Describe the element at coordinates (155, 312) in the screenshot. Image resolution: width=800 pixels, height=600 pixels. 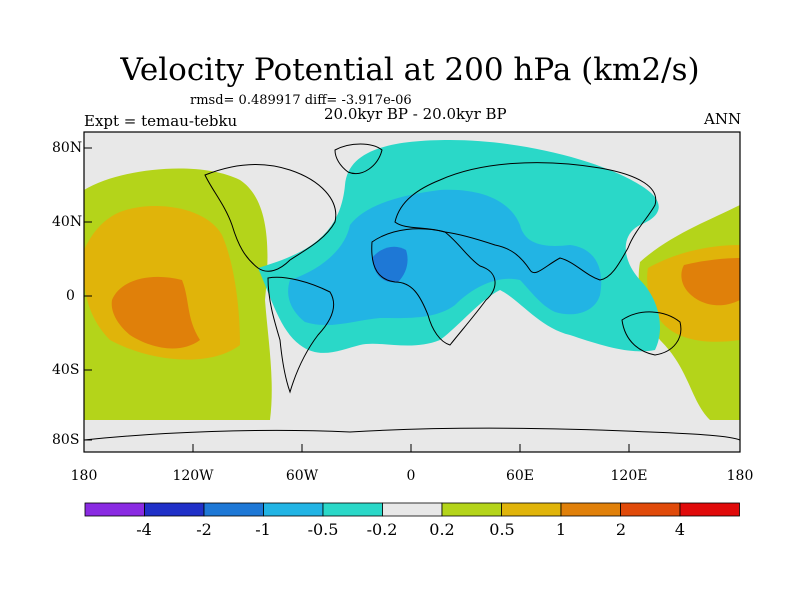
I see `contour-pos-1-west` at that location.